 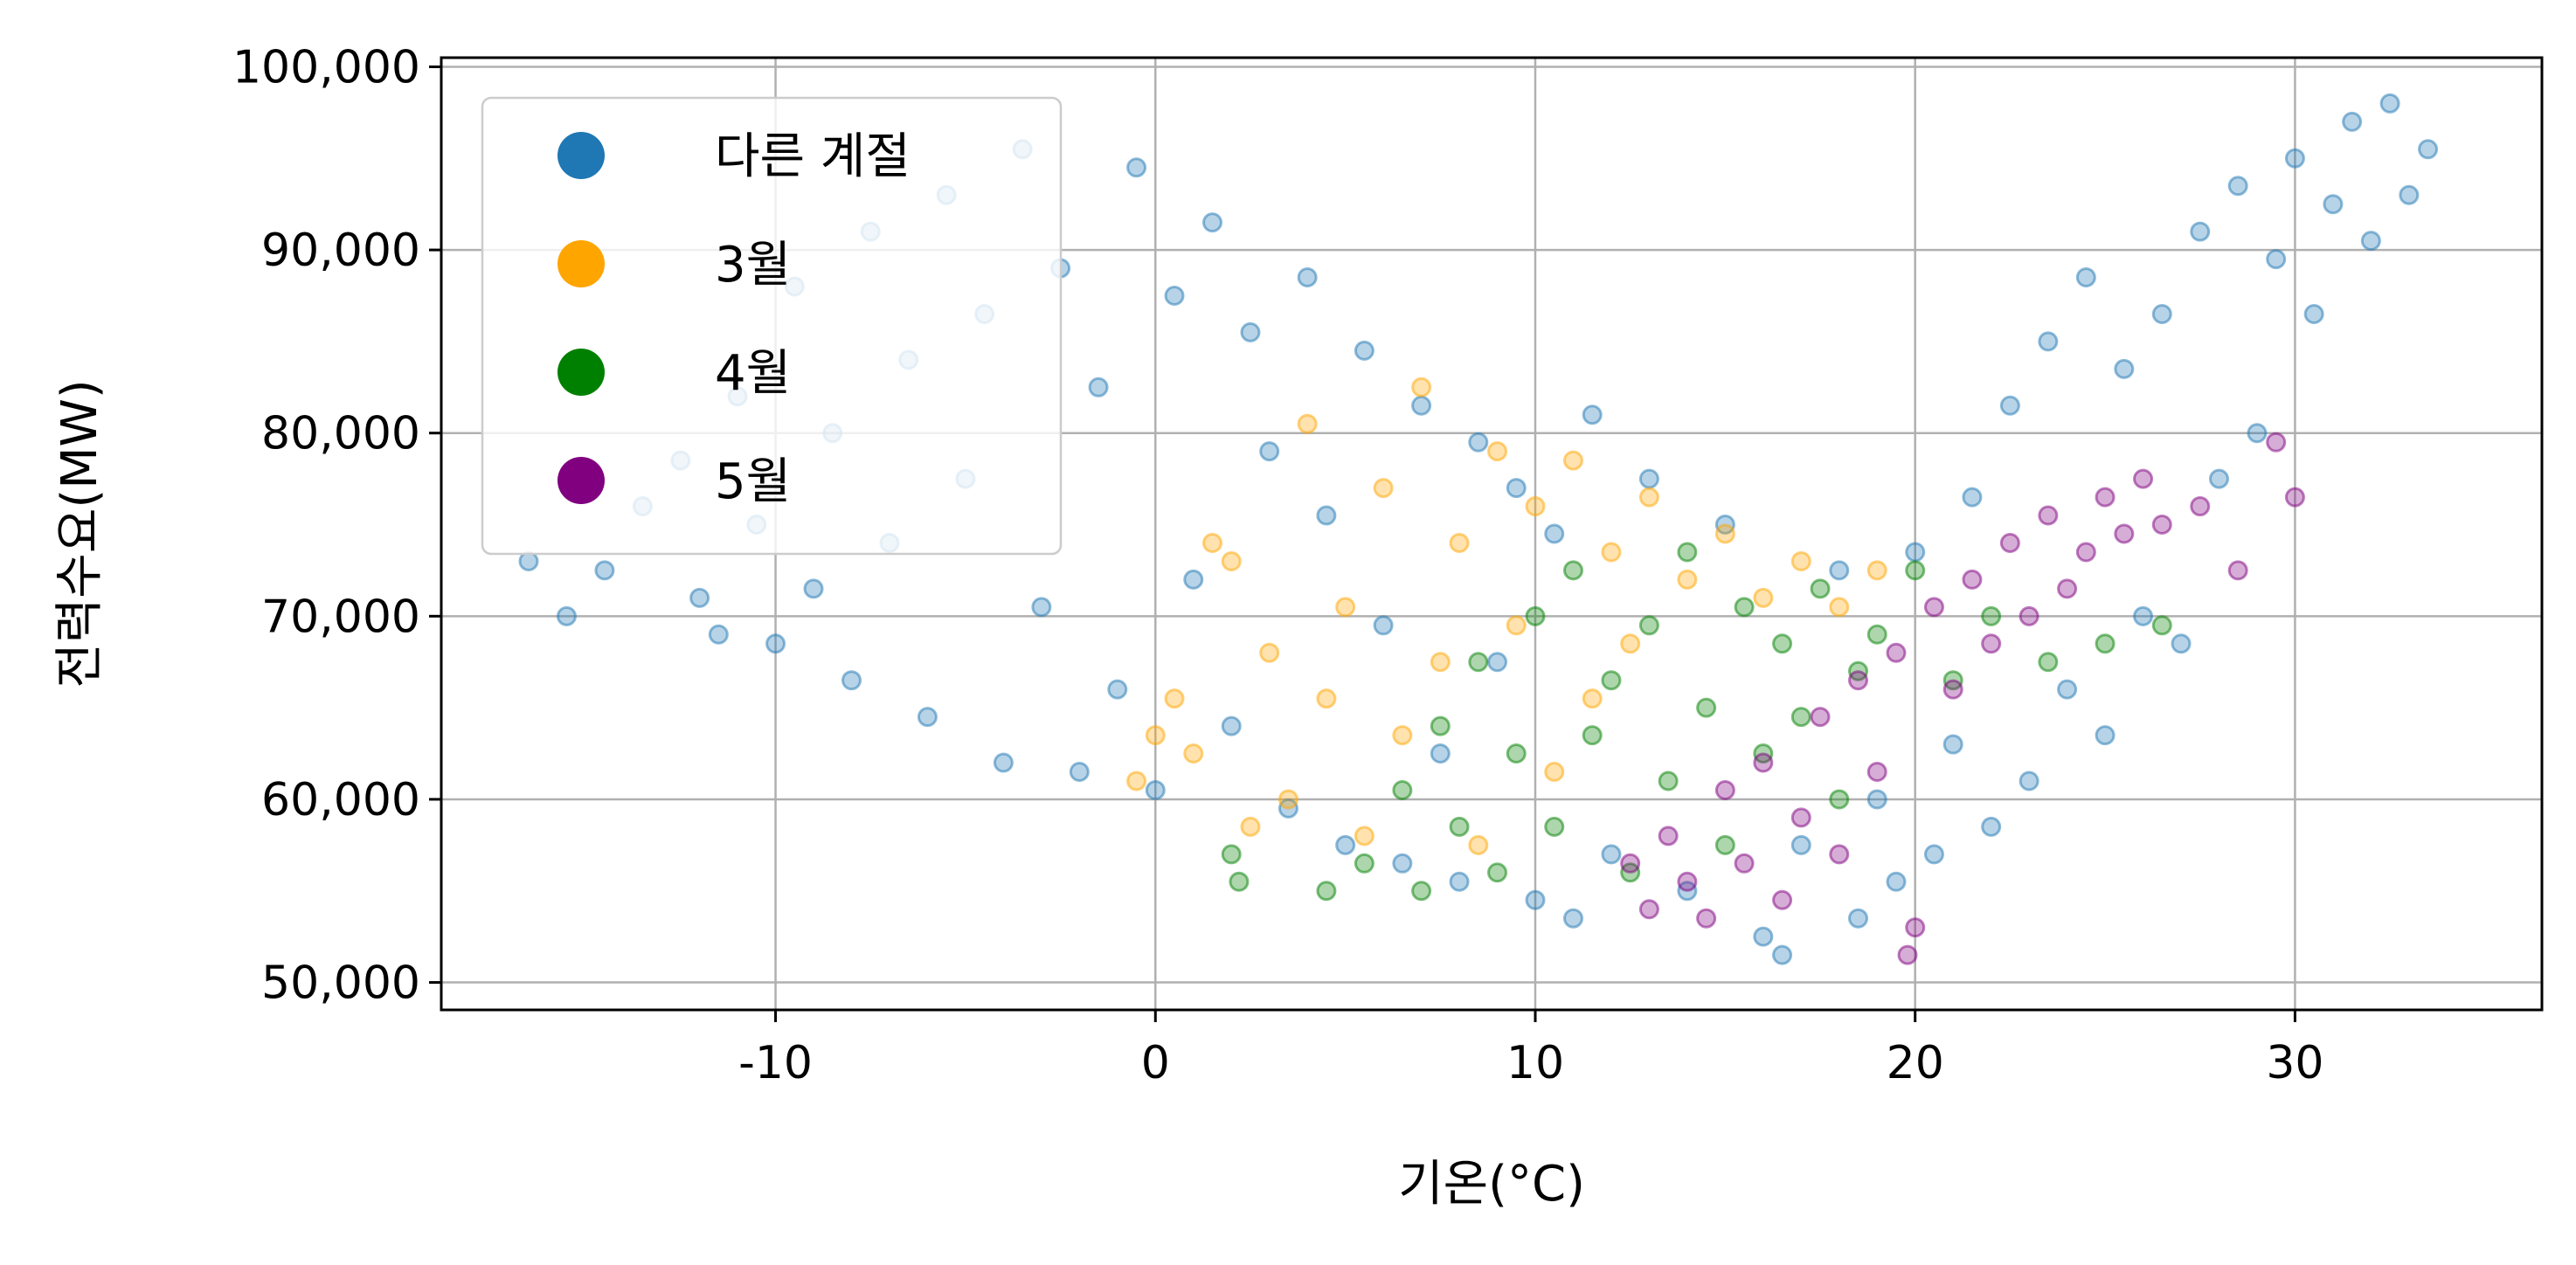 What do you see at coordinates (1696, 722) in the screenshot?
I see `series-2-points` at bounding box center [1696, 722].